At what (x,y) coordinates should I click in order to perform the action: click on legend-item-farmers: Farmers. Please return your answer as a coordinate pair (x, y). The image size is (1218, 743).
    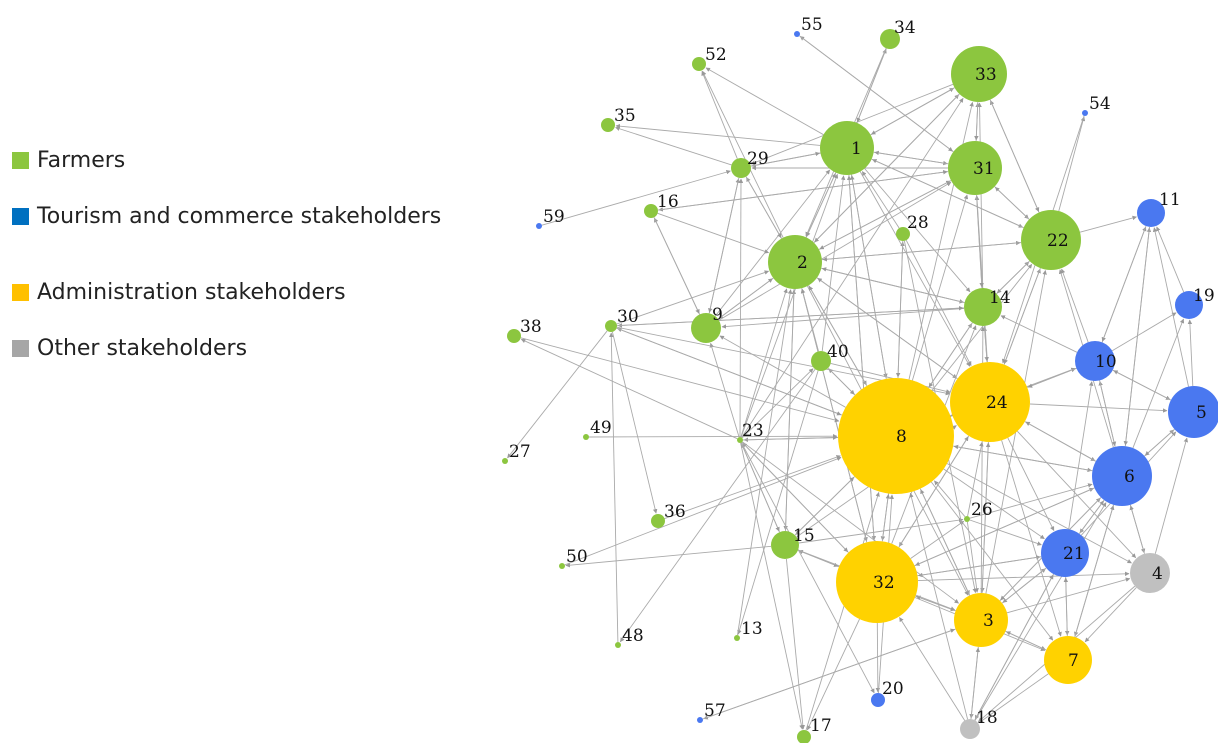
    Looking at the image, I should click on (68, 160).